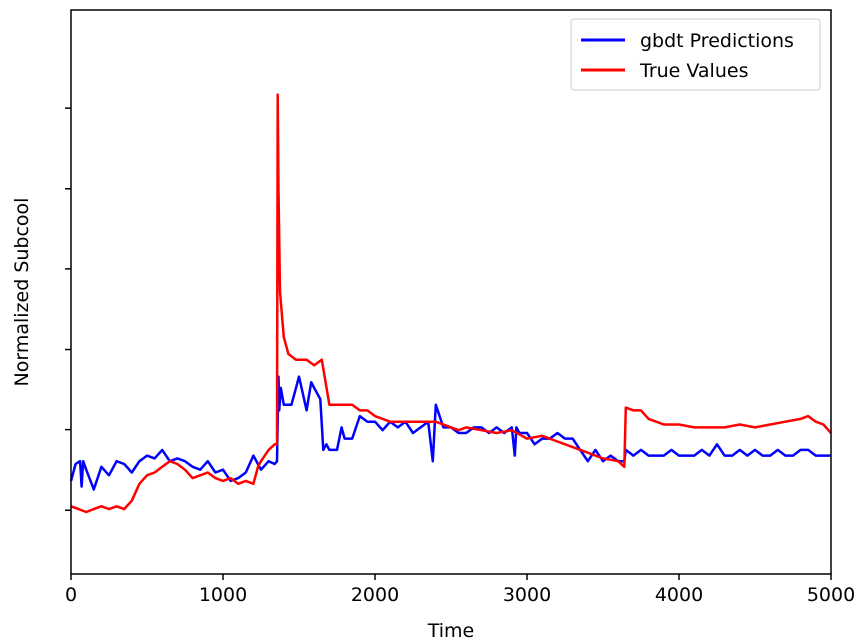  What do you see at coordinates (693, 71) in the screenshot?
I see `legend-label-true-values: True Values` at bounding box center [693, 71].